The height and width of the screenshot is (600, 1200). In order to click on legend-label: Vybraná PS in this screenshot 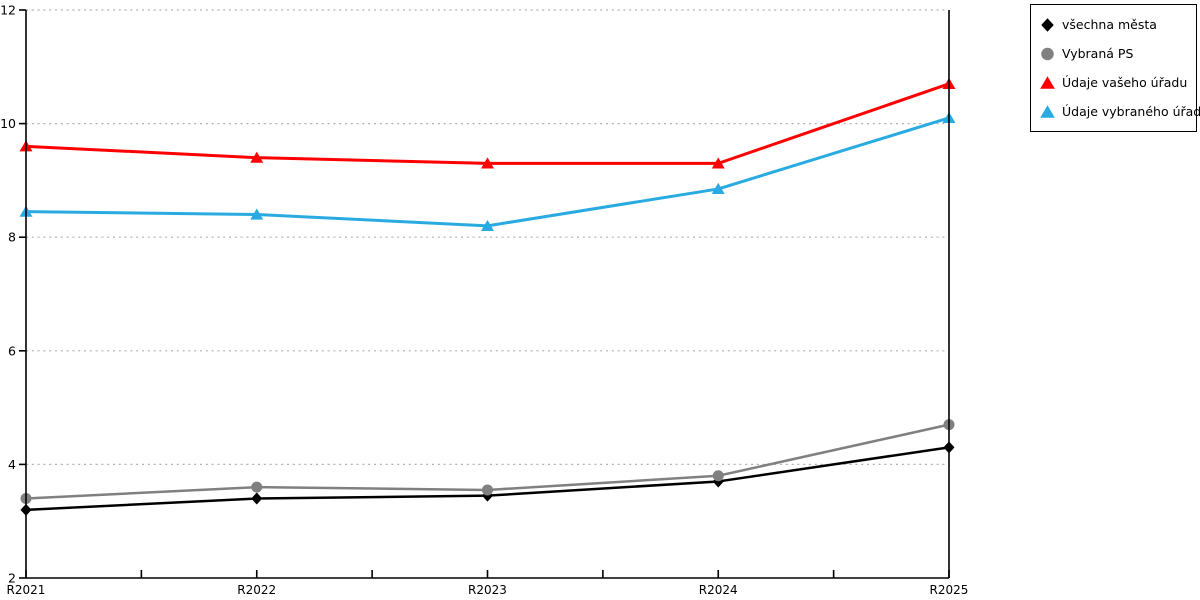, I will do `click(1098, 53)`.